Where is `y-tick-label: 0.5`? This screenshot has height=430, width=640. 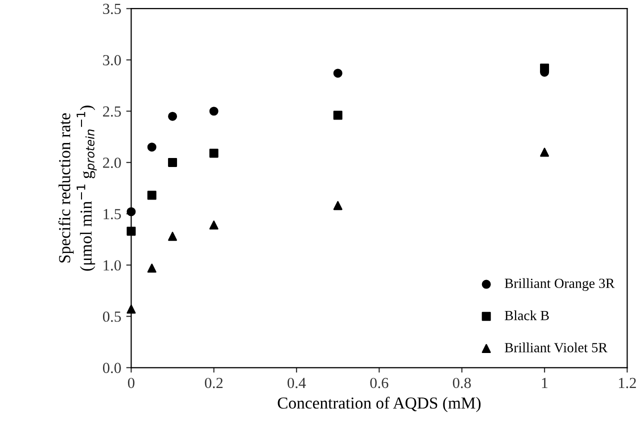
y-tick-label: 0.5 is located at coordinates (111, 317).